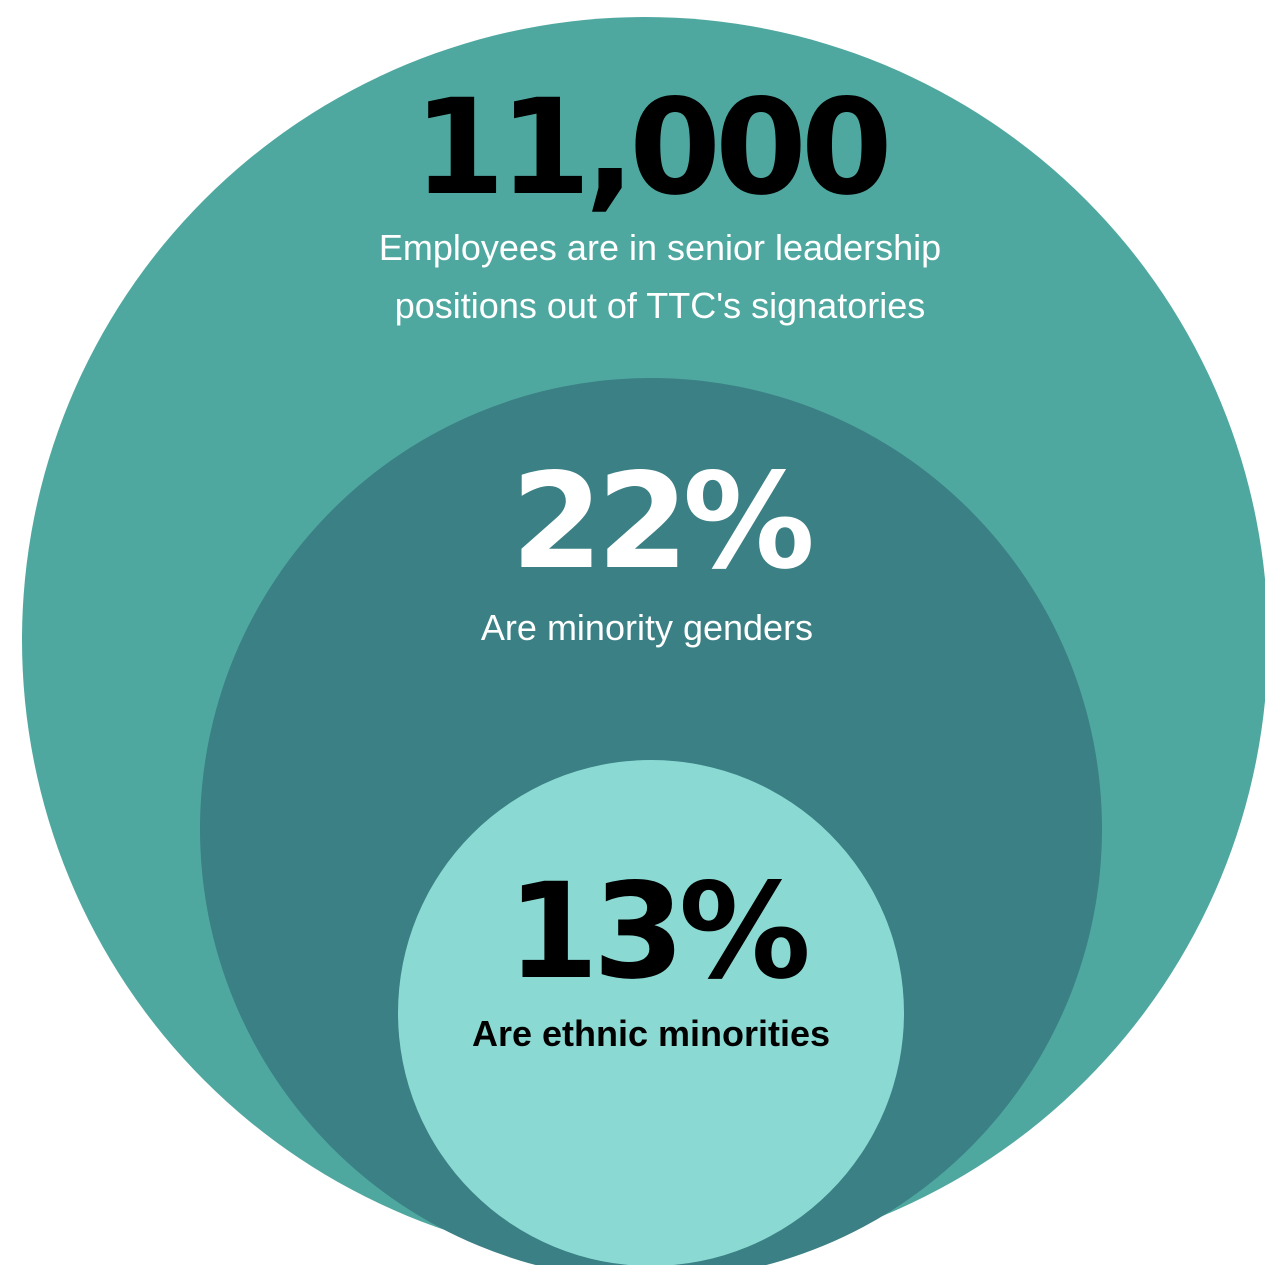 The width and height of the screenshot is (1265, 1265). I want to click on figure: 13%, so click(657, 932).